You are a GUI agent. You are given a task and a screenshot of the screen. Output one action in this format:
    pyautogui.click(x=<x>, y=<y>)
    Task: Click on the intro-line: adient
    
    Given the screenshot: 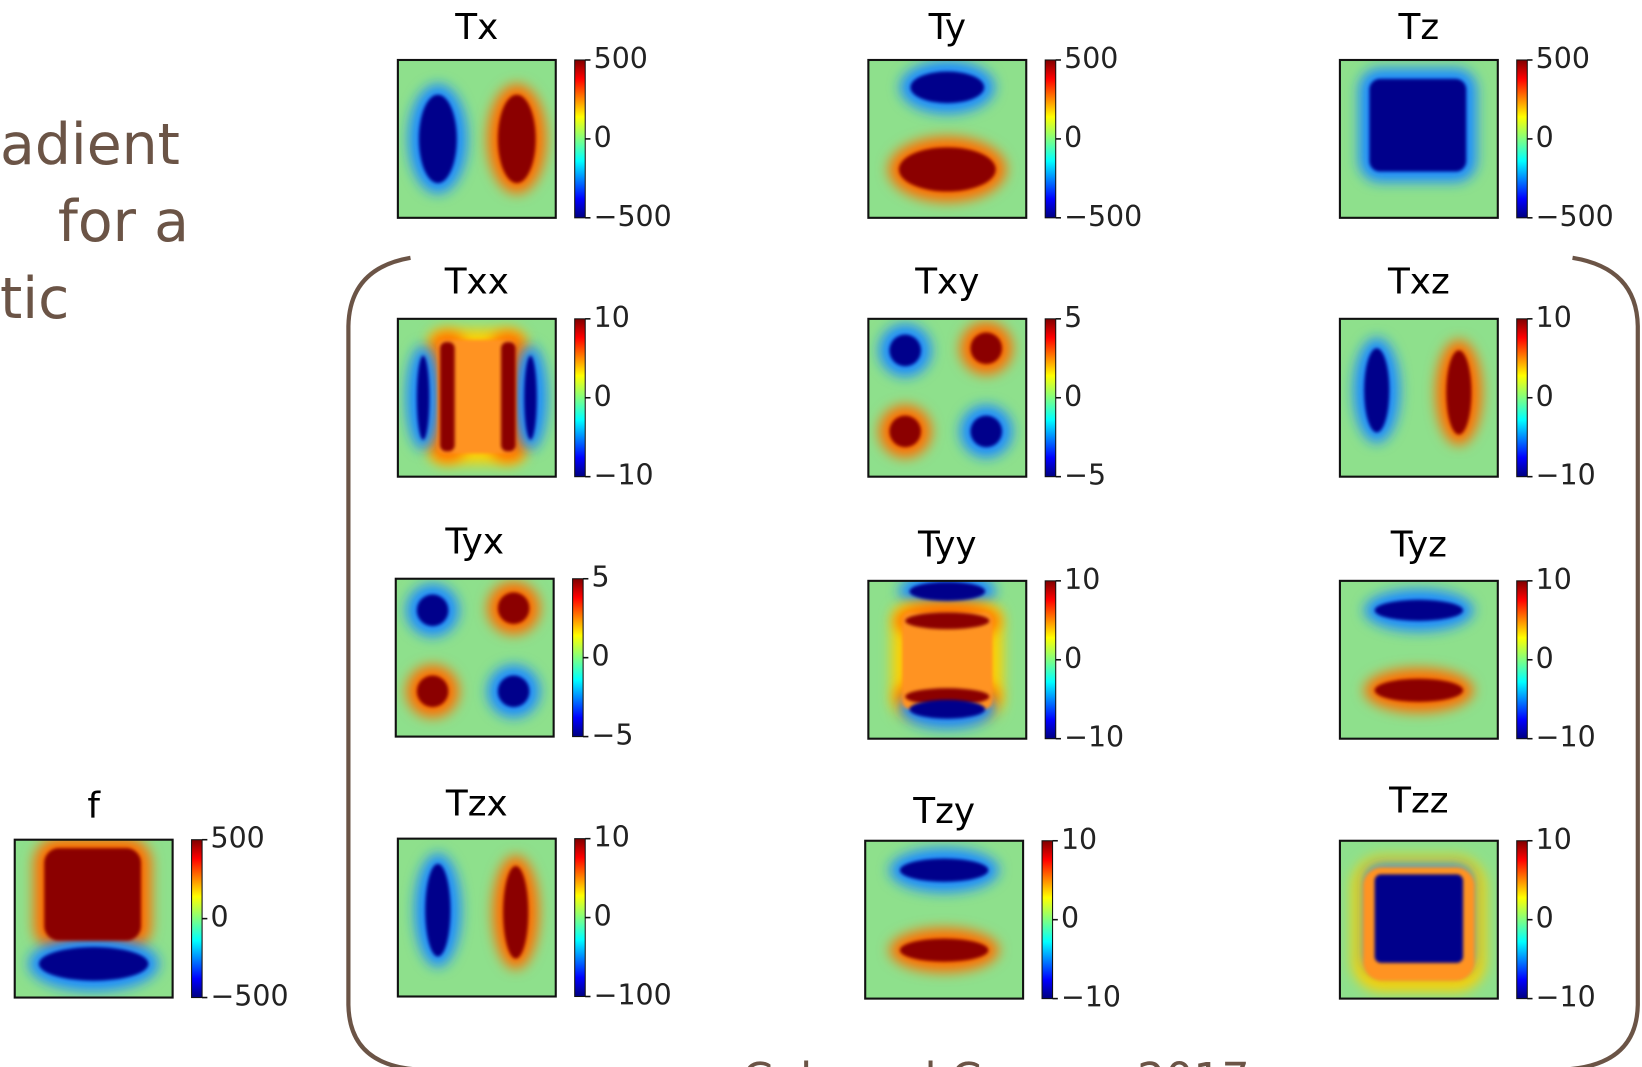 What is the action you would take?
    pyautogui.click(x=90, y=145)
    